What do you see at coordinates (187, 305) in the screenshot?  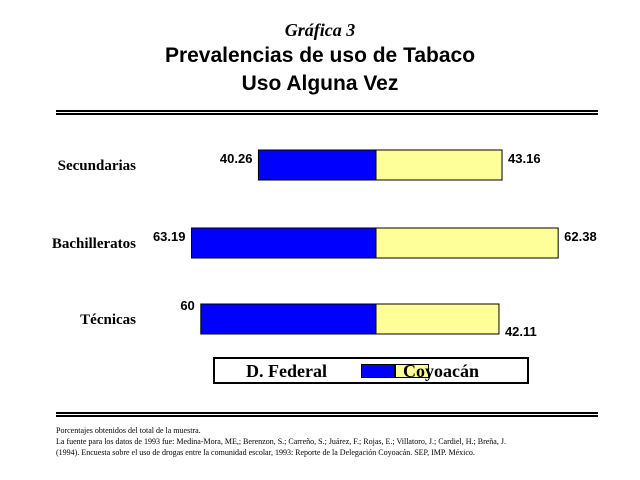 I see `value-label-dfederal-tecnicas: 60` at bounding box center [187, 305].